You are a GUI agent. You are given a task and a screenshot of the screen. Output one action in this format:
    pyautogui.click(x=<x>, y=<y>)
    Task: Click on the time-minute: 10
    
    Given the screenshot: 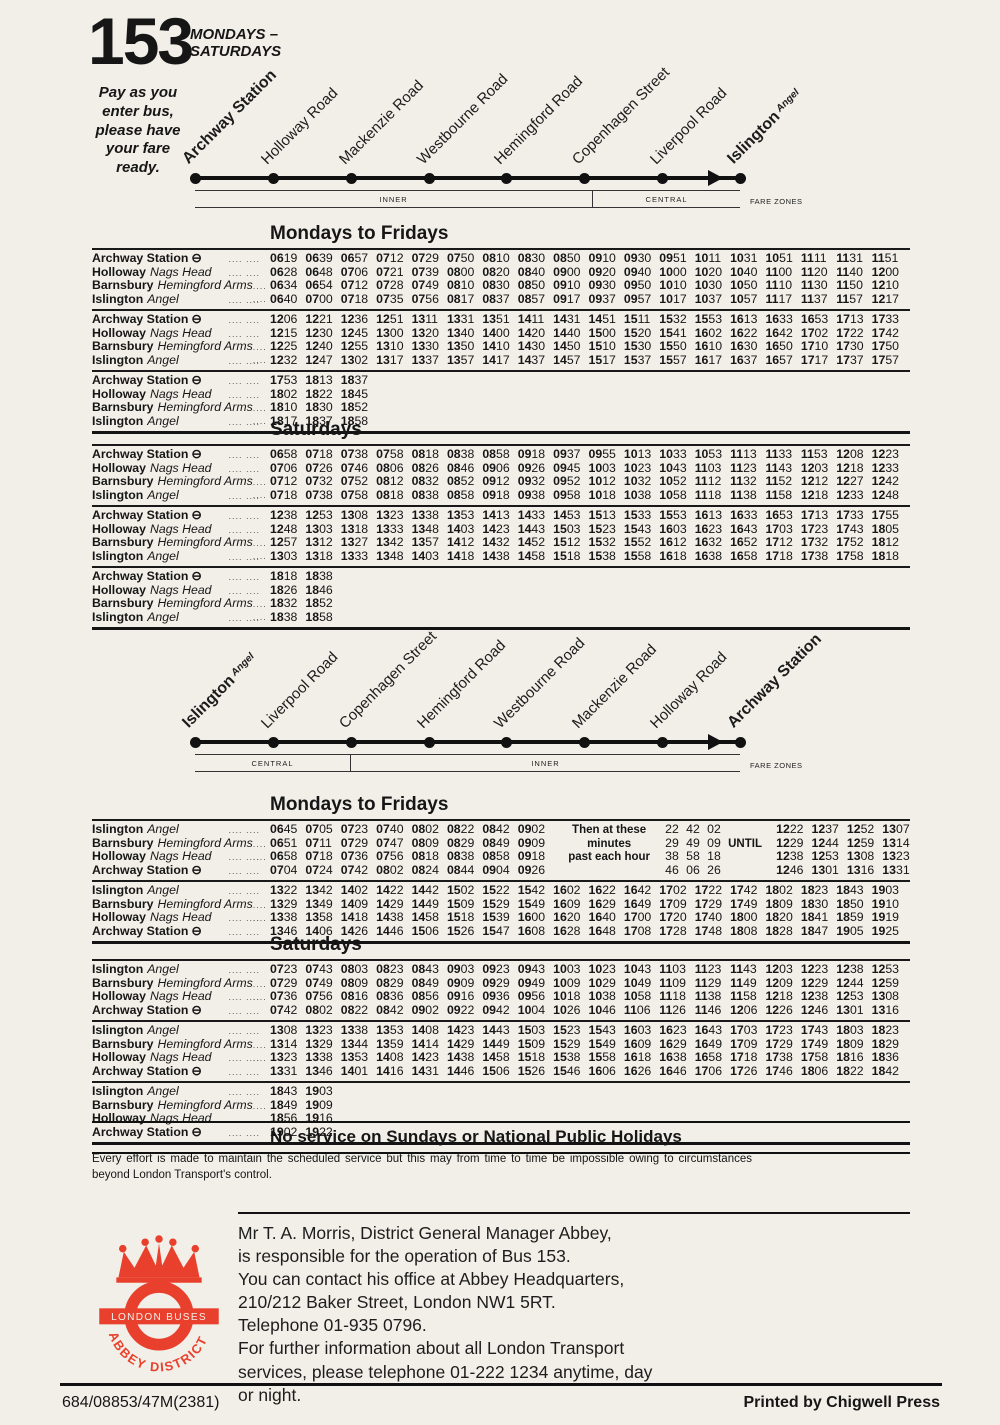 What is the action you would take?
    pyautogui.click(x=503, y=346)
    